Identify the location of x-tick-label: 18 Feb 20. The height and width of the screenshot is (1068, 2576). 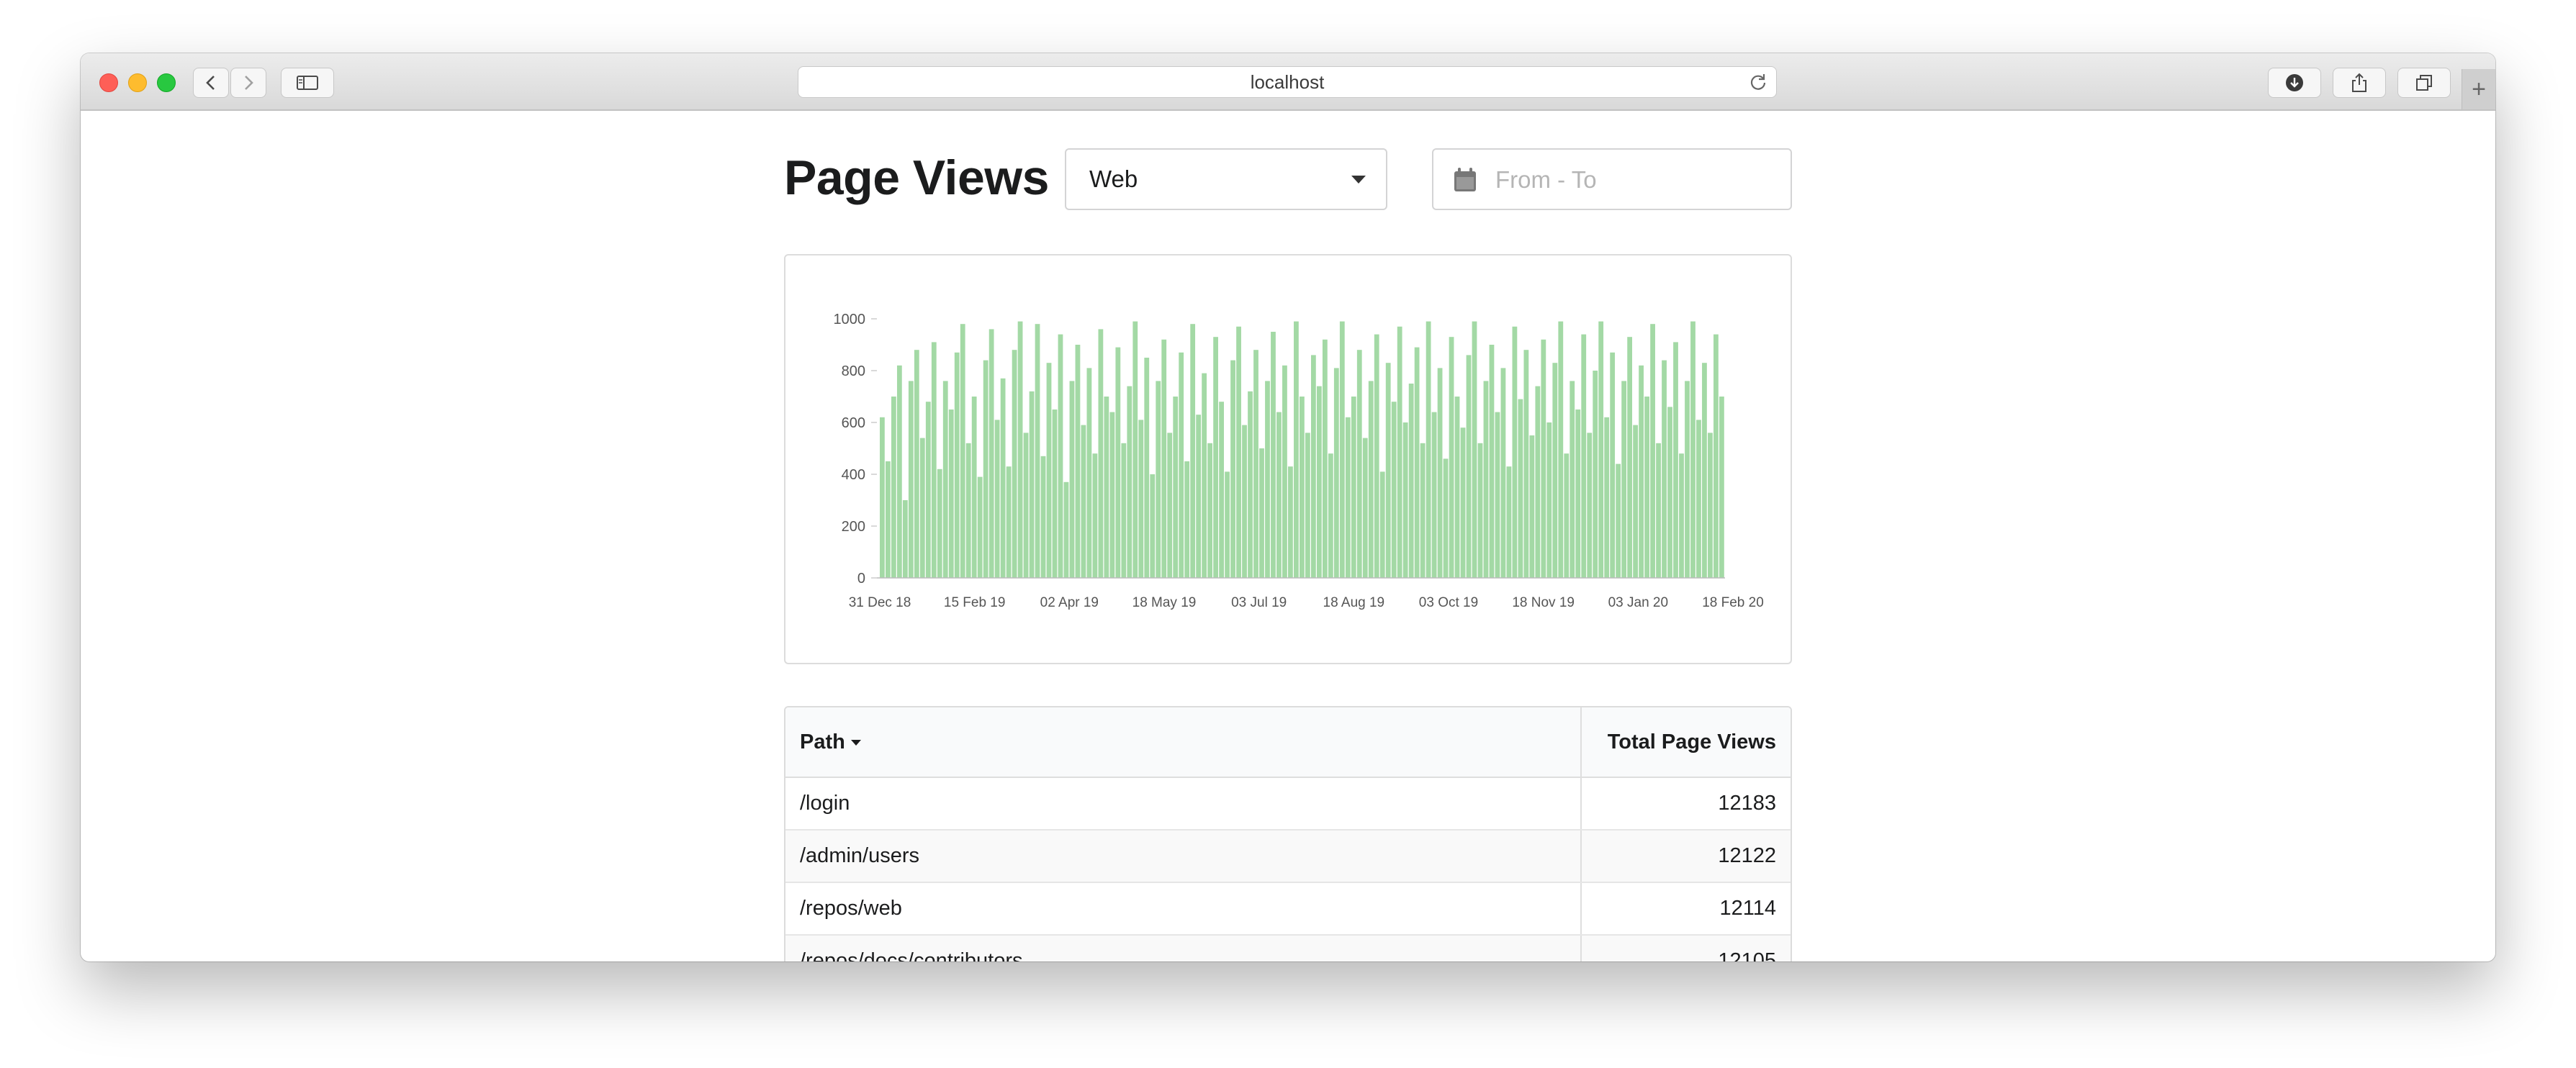
(1733, 602).